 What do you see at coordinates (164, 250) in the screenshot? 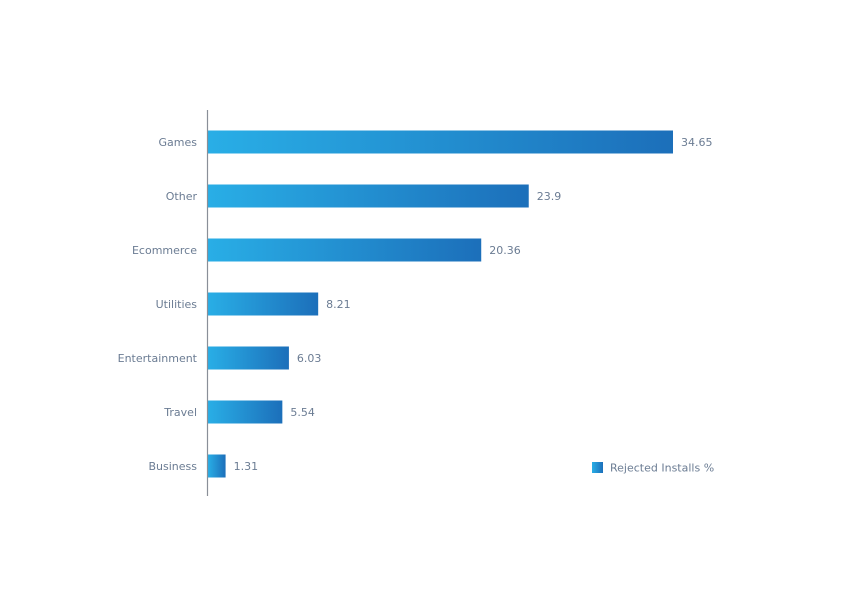
I see `category-label: Ecommerce` at bounding box center [164, 250].